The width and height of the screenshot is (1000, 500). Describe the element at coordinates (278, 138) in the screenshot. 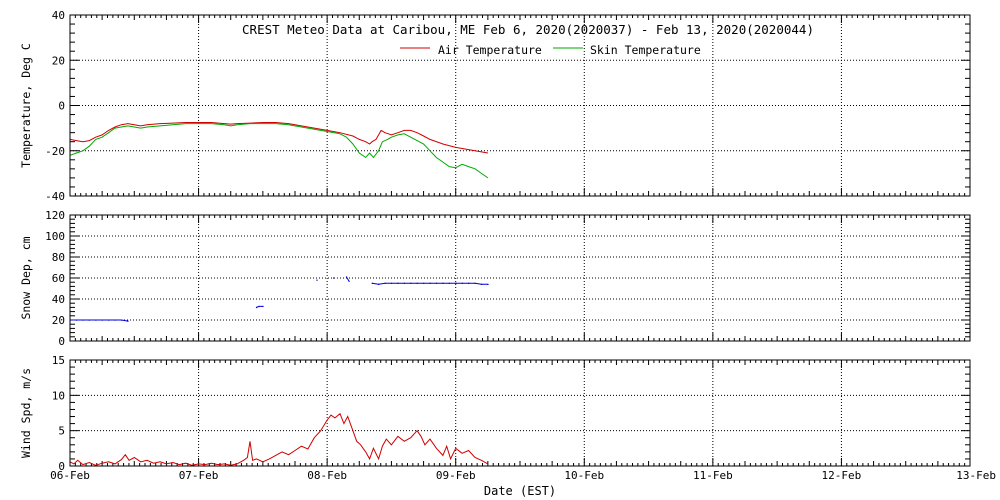

I see `air-temperature-line` at that location.